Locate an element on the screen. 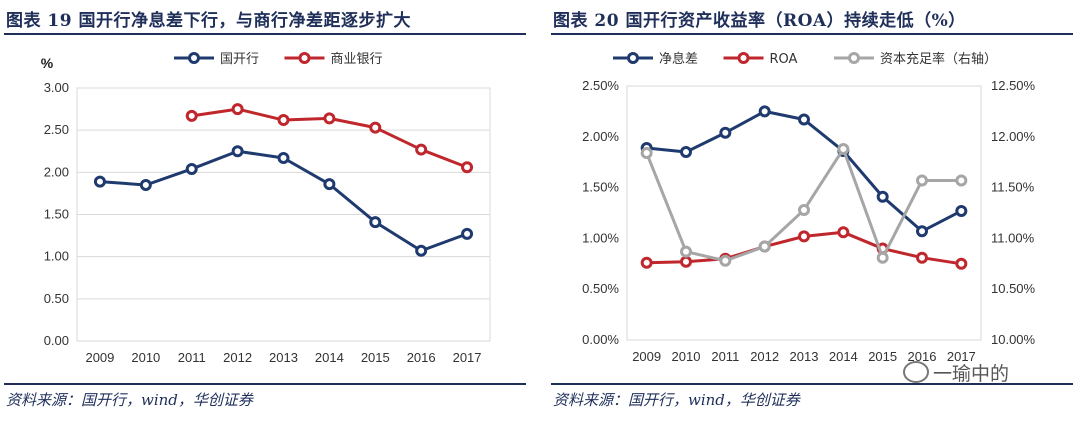 The width and height of the screenshot is (1080, 422). legend-entry: 净息差 is located at coordinates (655, 59).